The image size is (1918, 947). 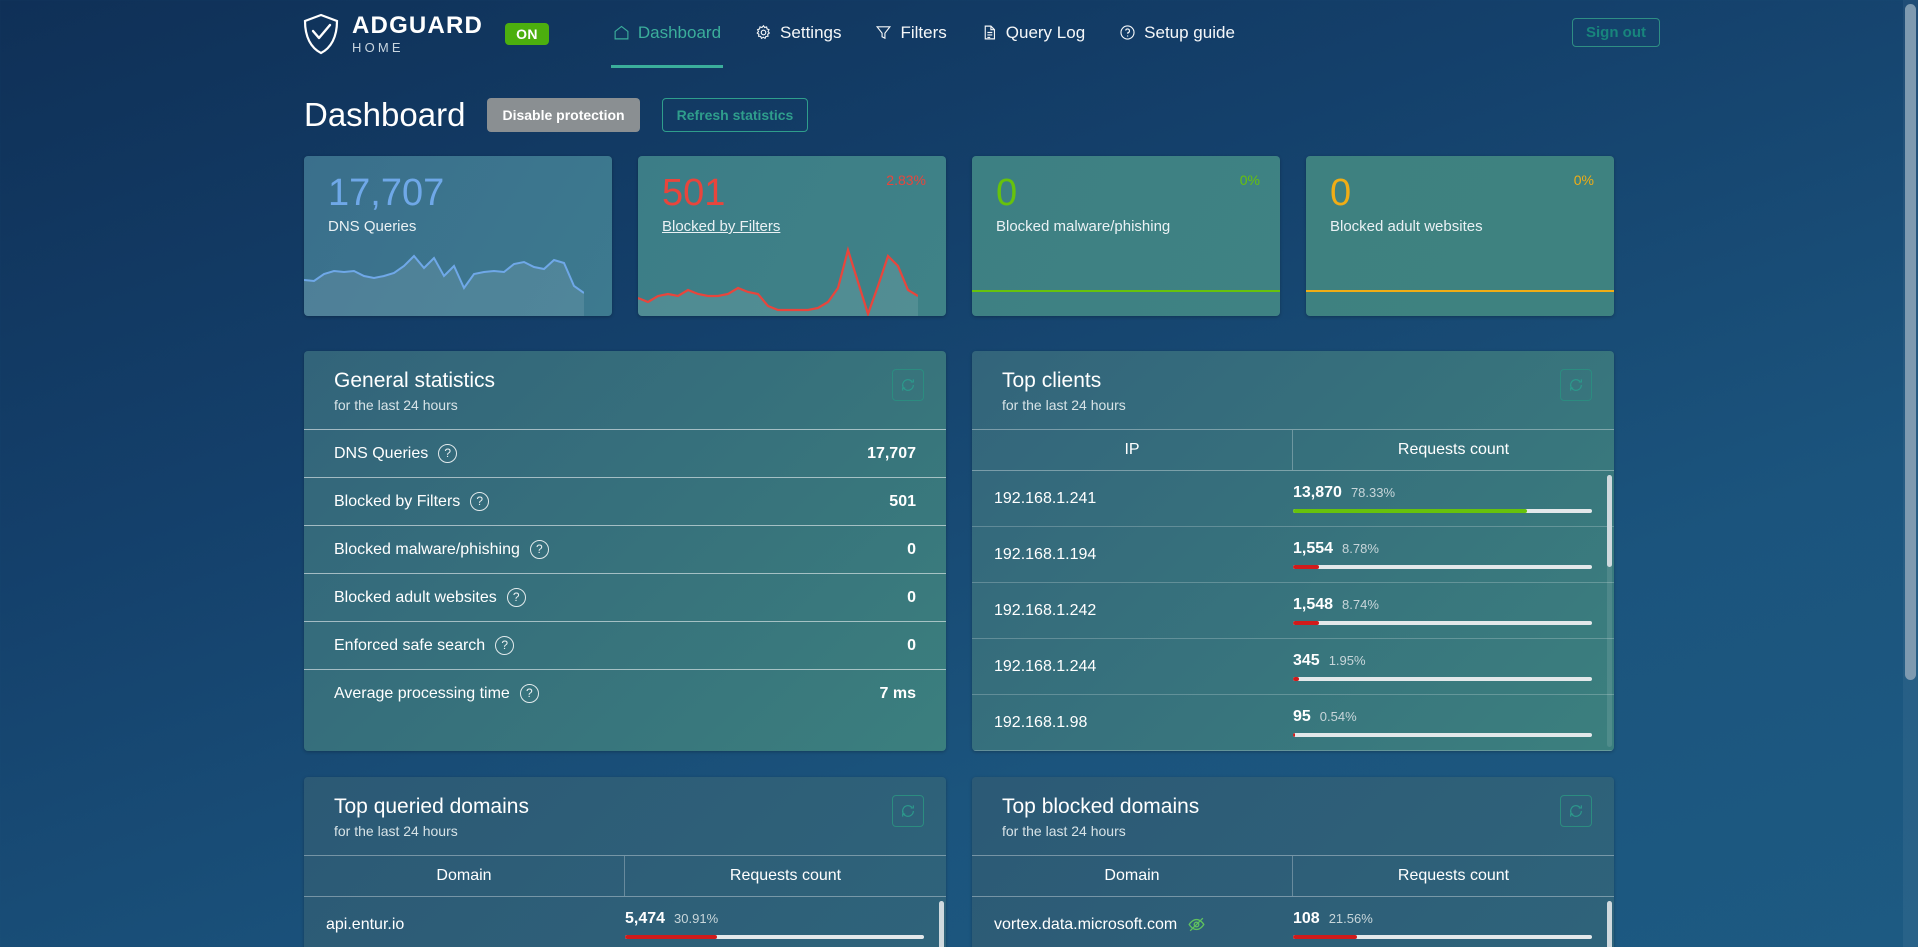 I want to click on table-row: 192.168.1.244 345 1.95%, so click(x=1293, y=667).